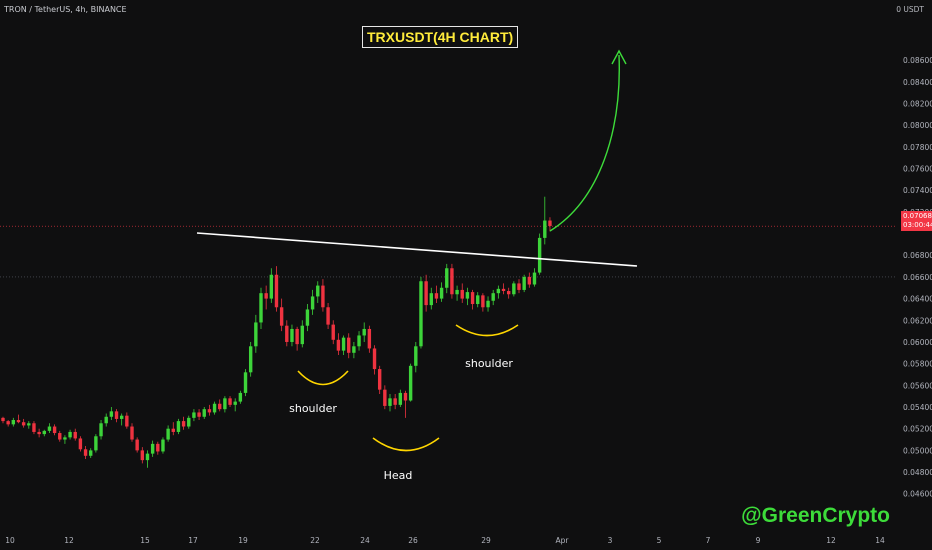  Describe the element at coordinates (65, 9) in the screenshot. I see `symbol-header: TRON / TetherUS, 4h, BINANCE` at that location.